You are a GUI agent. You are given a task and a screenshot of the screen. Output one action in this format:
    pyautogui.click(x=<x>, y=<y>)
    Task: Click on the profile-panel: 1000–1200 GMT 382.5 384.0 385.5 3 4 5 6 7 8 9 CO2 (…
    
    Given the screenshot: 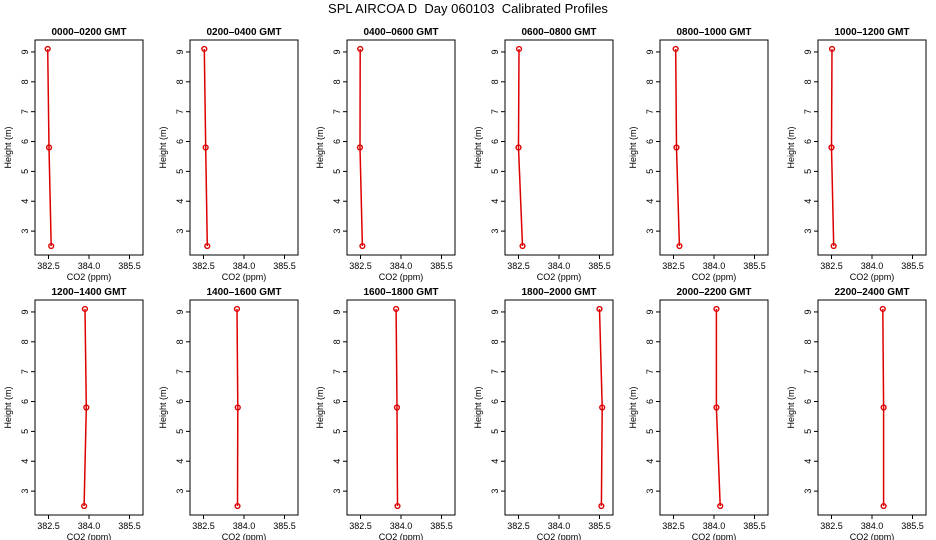 What is the action you would take?
    pyautogui.click(x=856, y=154)
    